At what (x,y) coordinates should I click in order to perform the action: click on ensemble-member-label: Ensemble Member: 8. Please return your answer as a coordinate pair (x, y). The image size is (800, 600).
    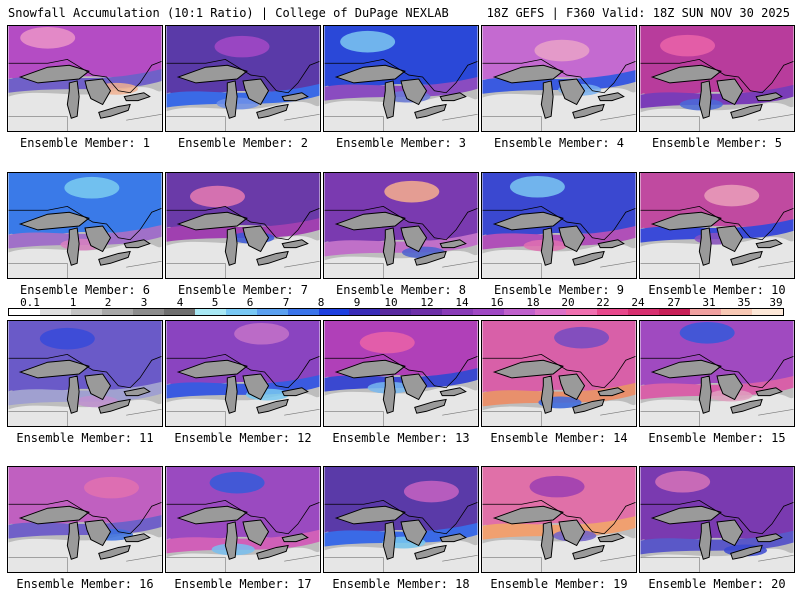
    Looking at the image, I should click on (401, 290).